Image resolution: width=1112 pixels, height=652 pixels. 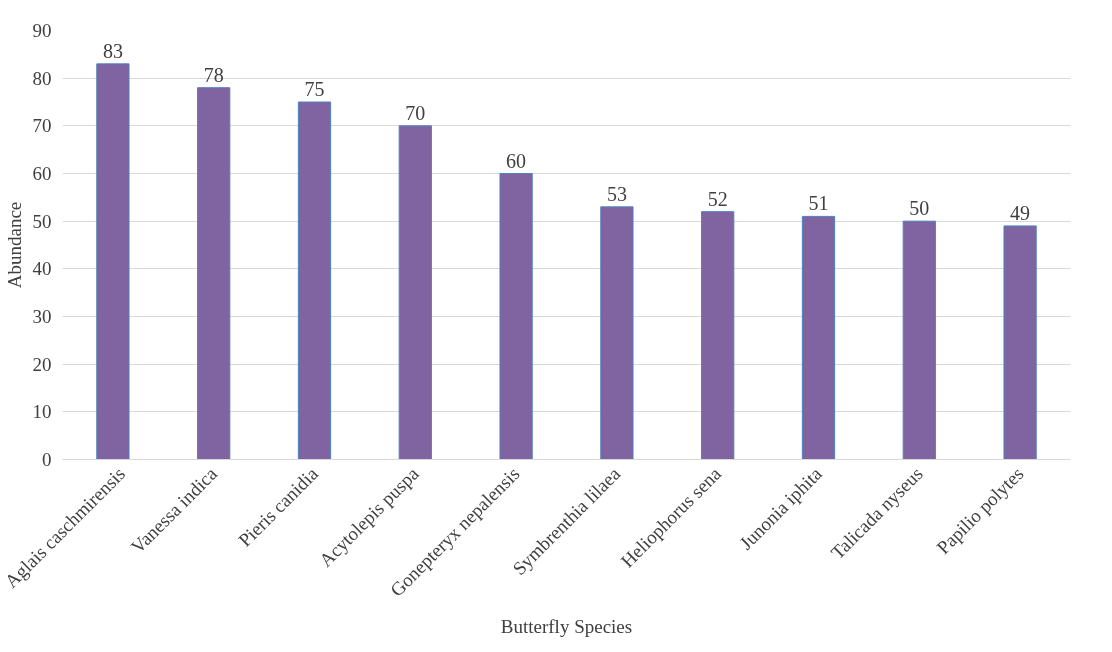 What do you see at coordinates (314, 89) in the screenshot?
I see `data-label: 75` at bounding box center [314, 89].